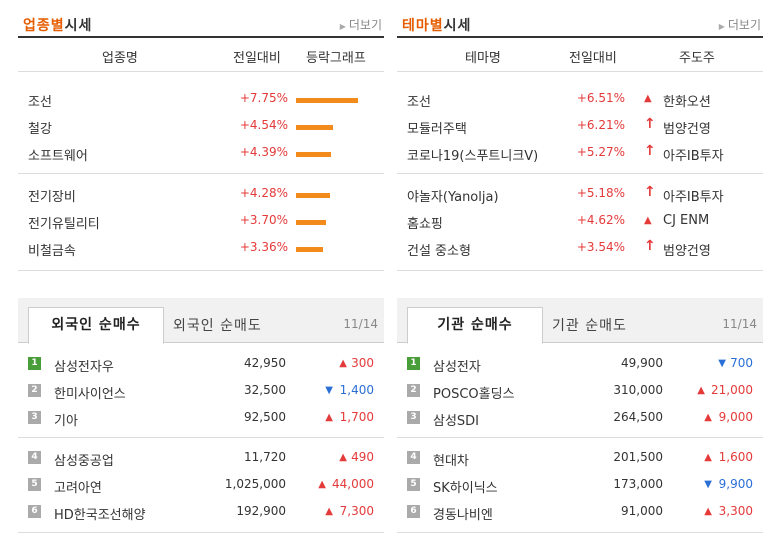  Describe the element at coordinates (201, 126) in the screenshot. I see `industry-row: 철강 +4.54%` at that location.